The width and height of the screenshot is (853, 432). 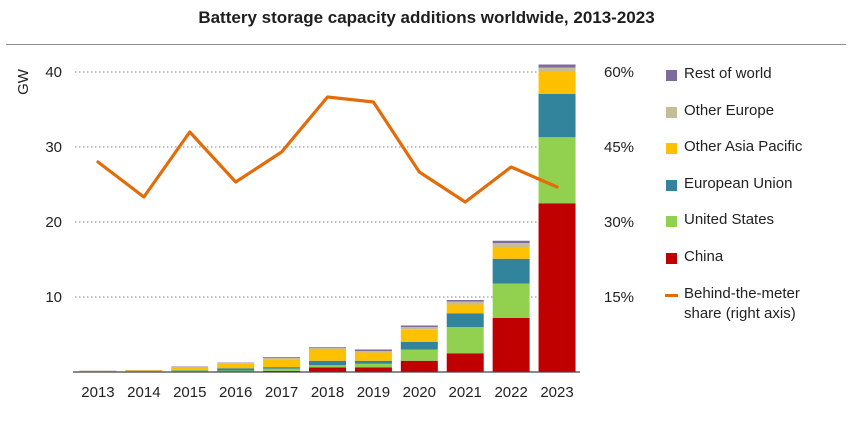 What do you see at coordinates (23, 81) in the screenshot?
I see `y-axis-label: GW` at bounding box center [23, 81].